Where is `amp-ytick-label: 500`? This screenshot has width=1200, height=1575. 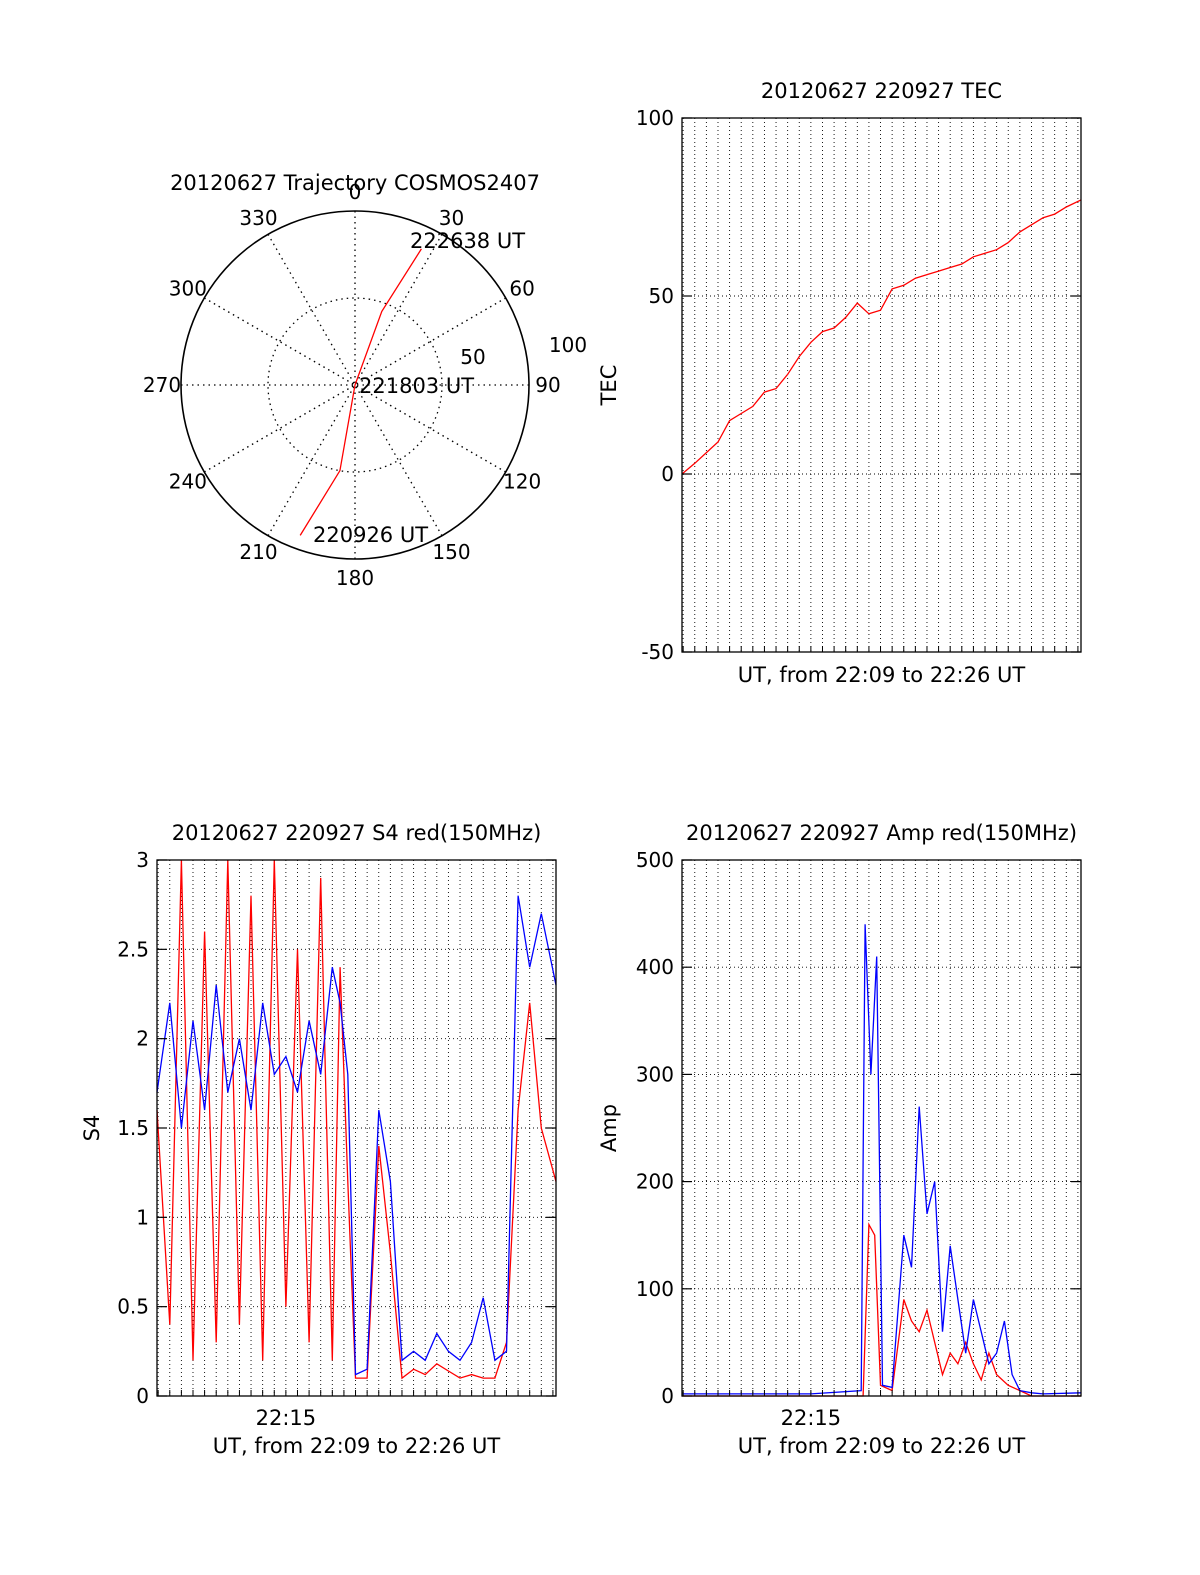
amp-ytick-label: 500 is located at coordinates (655, 860).